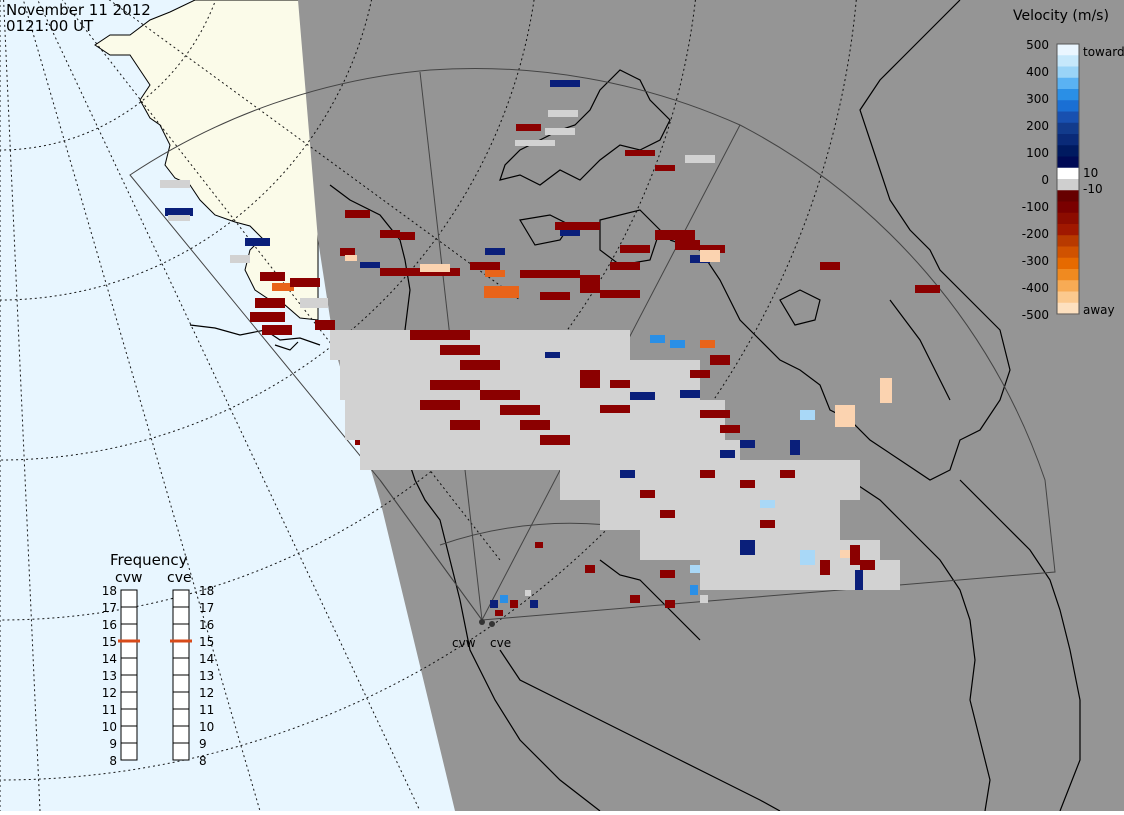 Image resolution: width=1124 pixels, height=815 pixels. I want to click on frequency-level-label: 10, so click(109, 727).